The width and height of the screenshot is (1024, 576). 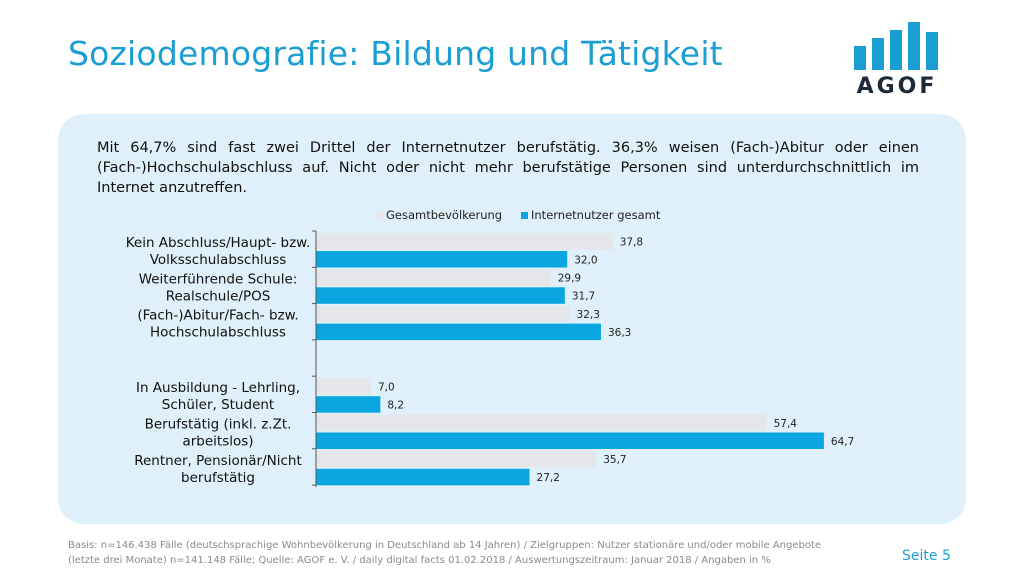 I want to click on page-number: Seite 5, so click(x=926, y=556).